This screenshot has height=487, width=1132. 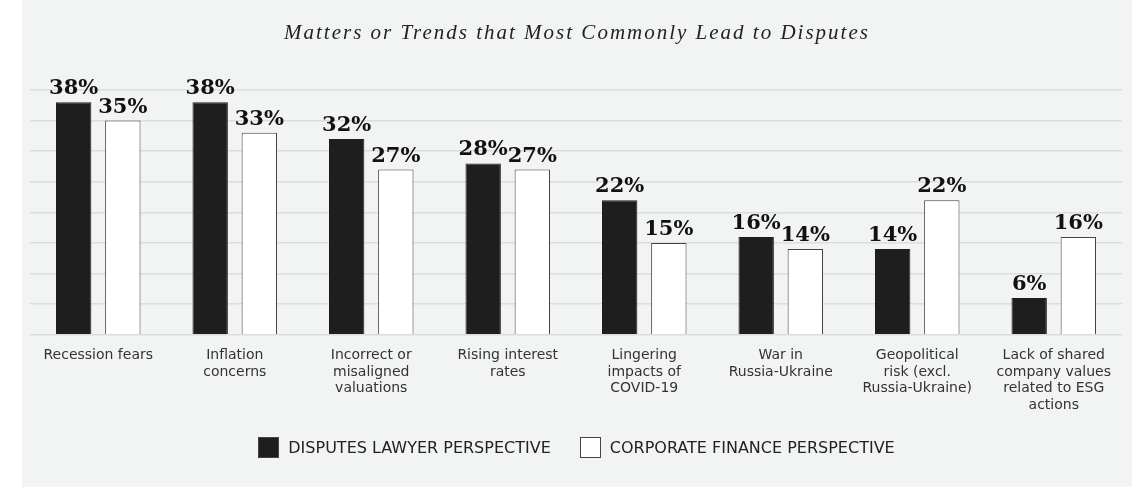 What do you see at coordinates (123, 105) in the screenshot?
I see `data-label: 35%` at bounding box center [123, 105].